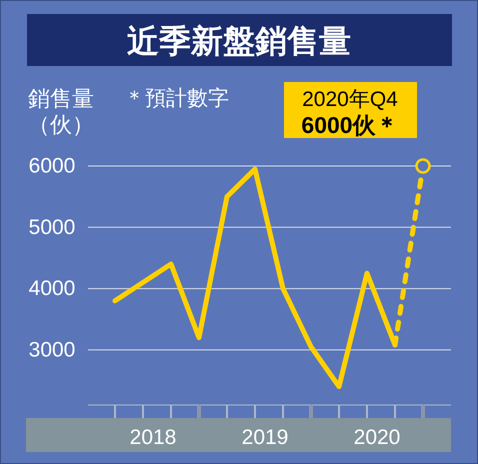 The width and height of the screenshot is (478, 464). What do you see at coordinates (52, 288) in the screenshot?
I see `y-tick-label: 4000` at bounding box center [52, 288].